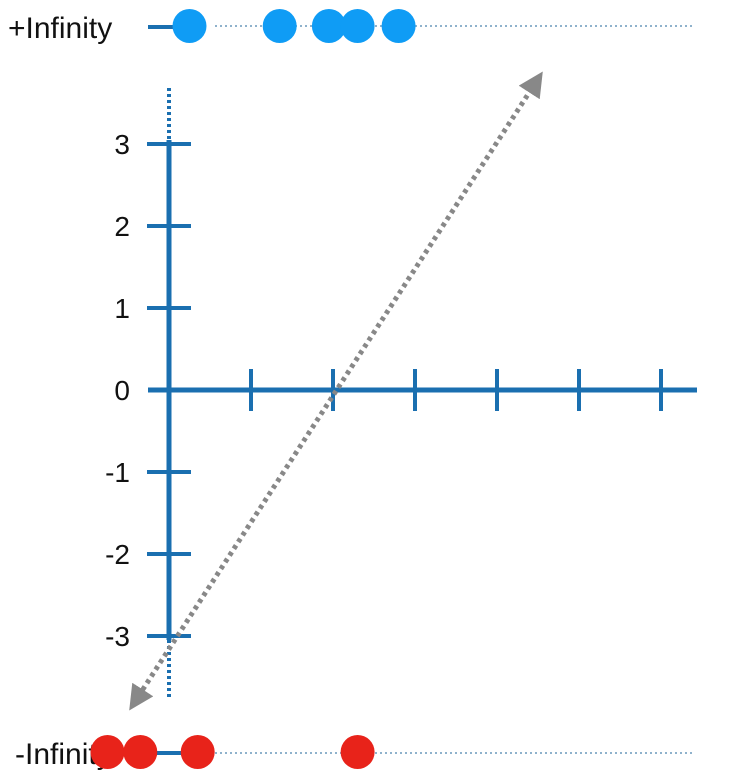 Image resolution: width=731 pixels, height=779 pixels. Describe the element at coordinates (117, 554) in the screenshot. I see `y-tick-label: -2` at that location.